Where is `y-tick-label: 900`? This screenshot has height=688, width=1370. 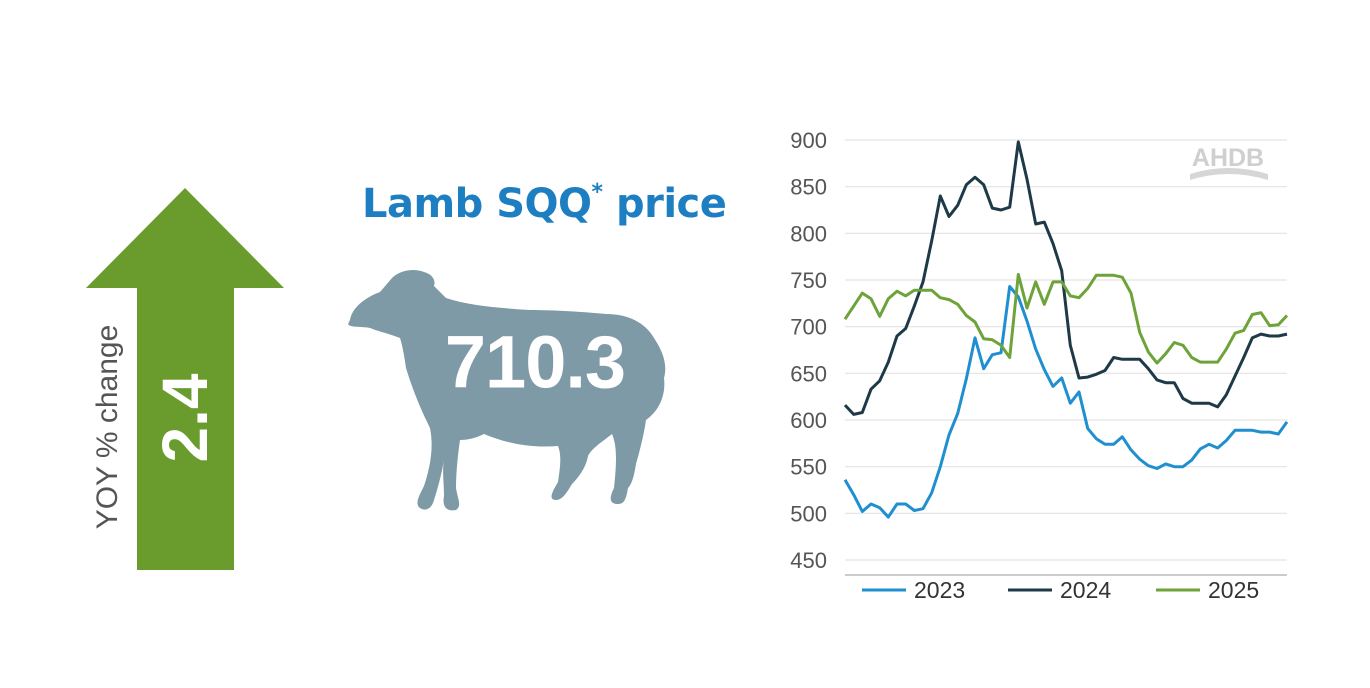
y-tick-label: 900 is located at coordinates (808, 140).